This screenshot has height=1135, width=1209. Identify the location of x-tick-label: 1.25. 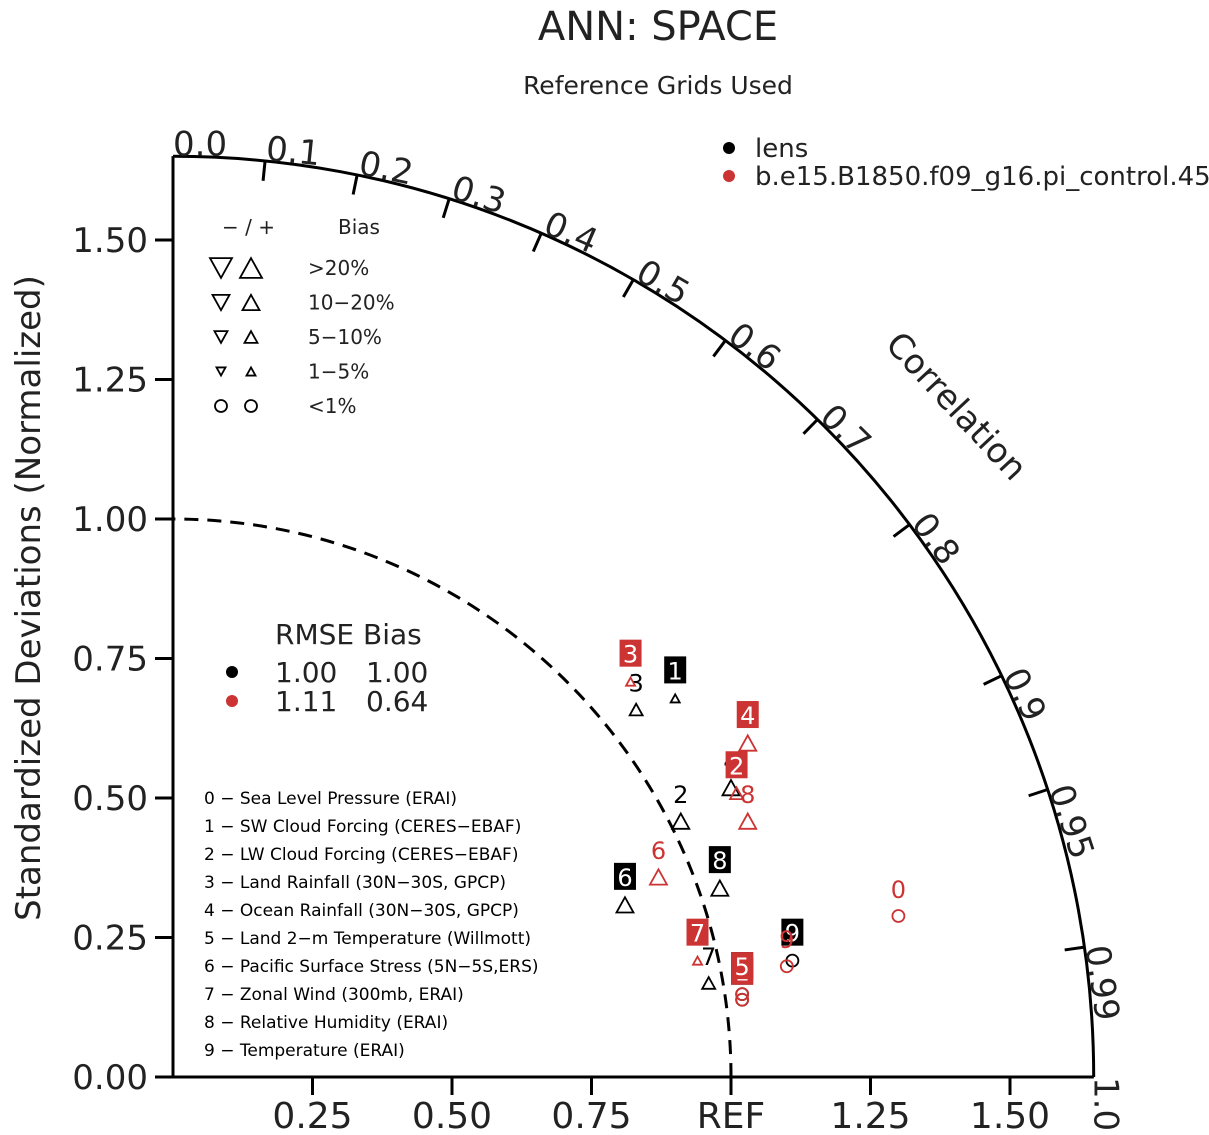
(870, 1115).